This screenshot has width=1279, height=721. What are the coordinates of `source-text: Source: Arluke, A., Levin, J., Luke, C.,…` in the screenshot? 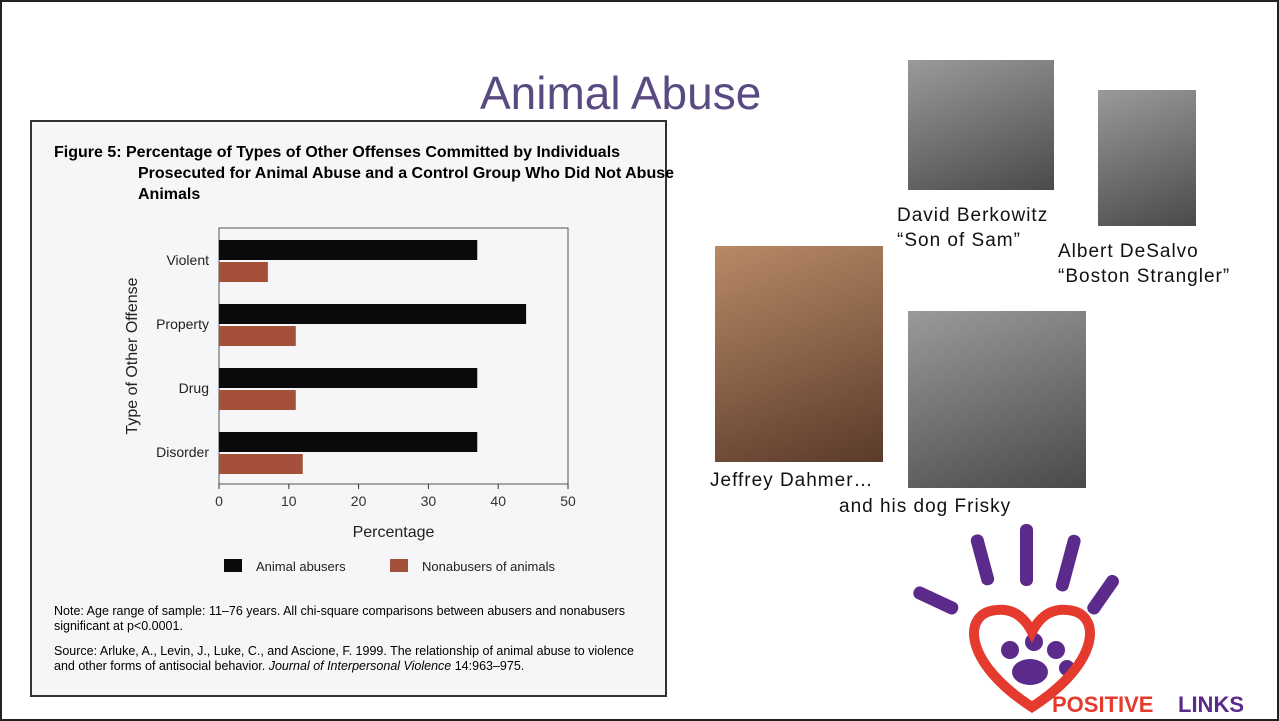 It's located at (344, 658).